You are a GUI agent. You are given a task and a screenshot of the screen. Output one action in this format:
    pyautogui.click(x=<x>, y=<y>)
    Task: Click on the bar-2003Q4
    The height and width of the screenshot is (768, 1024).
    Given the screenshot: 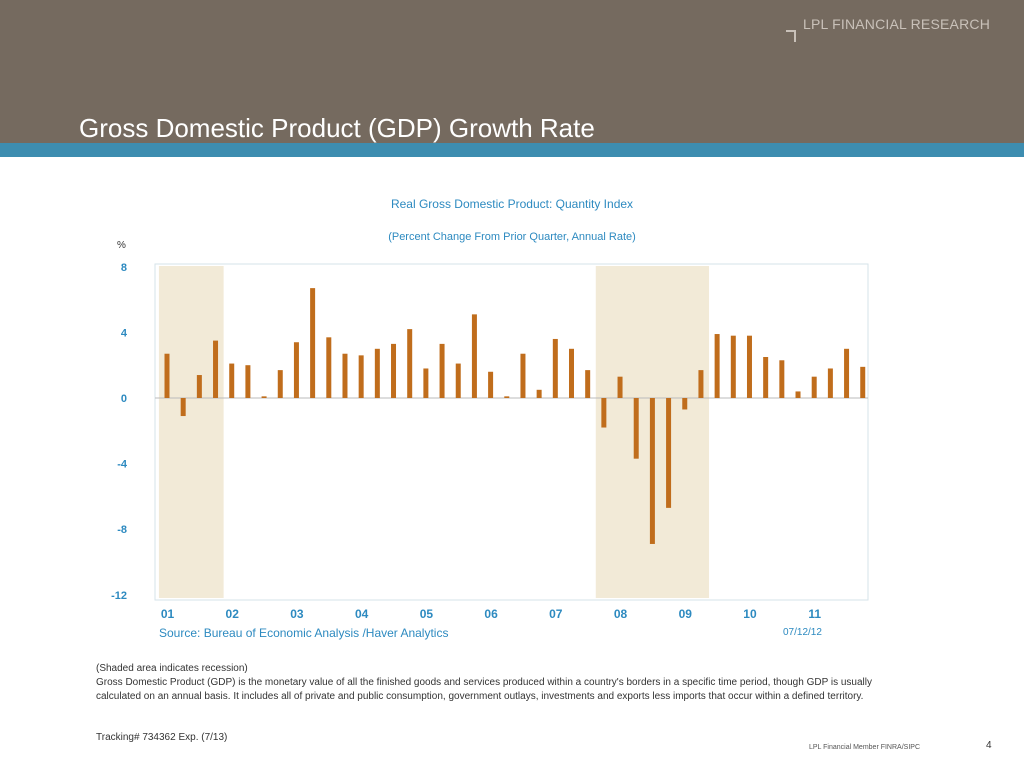 What is the action you would take?
    pyautogui.click(x=345, y=375)
    